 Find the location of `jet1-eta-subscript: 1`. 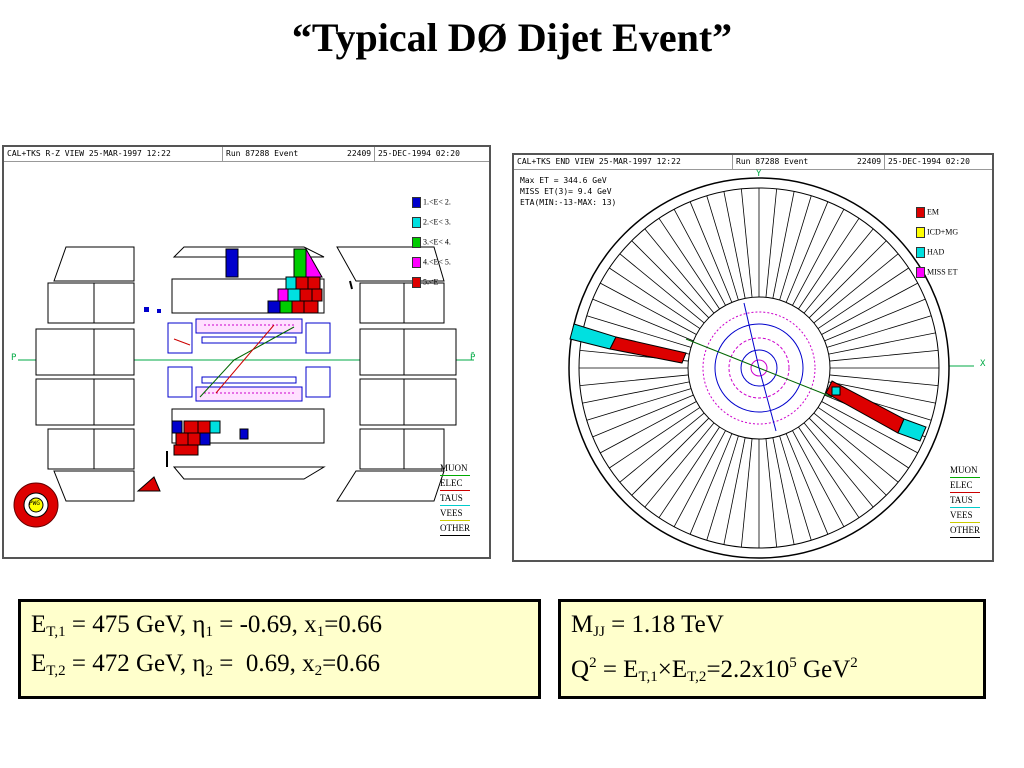

jet1-eta-subscript: 1 is located at coordinates (209, 632).